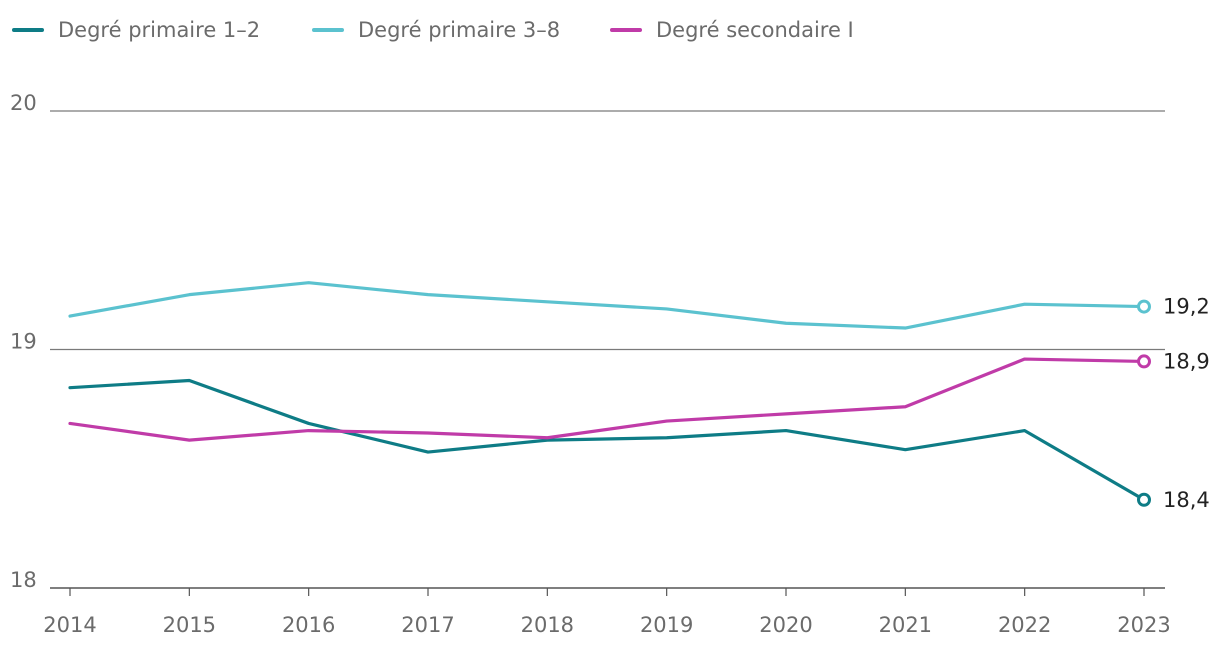 This screenshot has height=654, width=1220. Describe the element at coordinates (308, 625) in the screenshot. I see `x-tick-label: 2016` at that location.